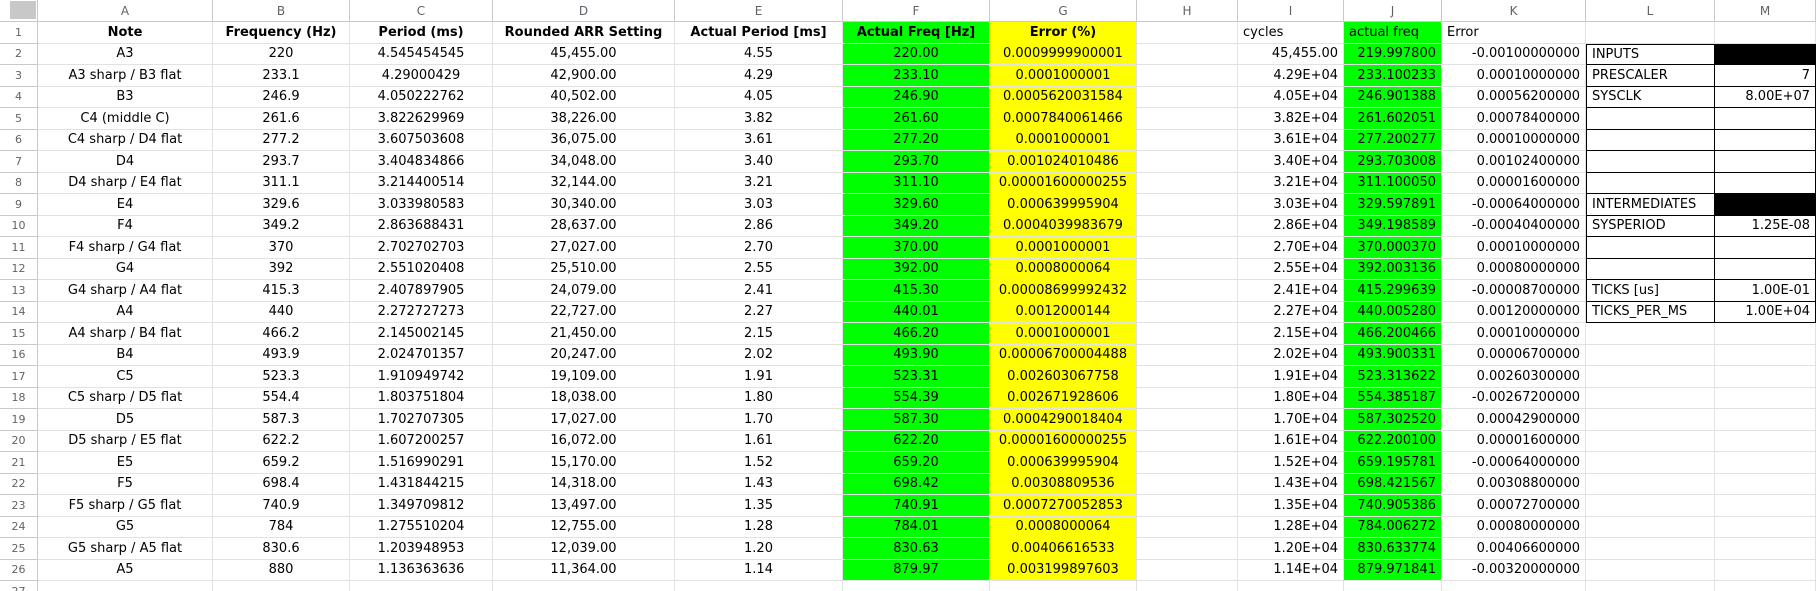 The image size is (1816, 591). I want to click on cell-F25: 830.63, so click(916, 549).